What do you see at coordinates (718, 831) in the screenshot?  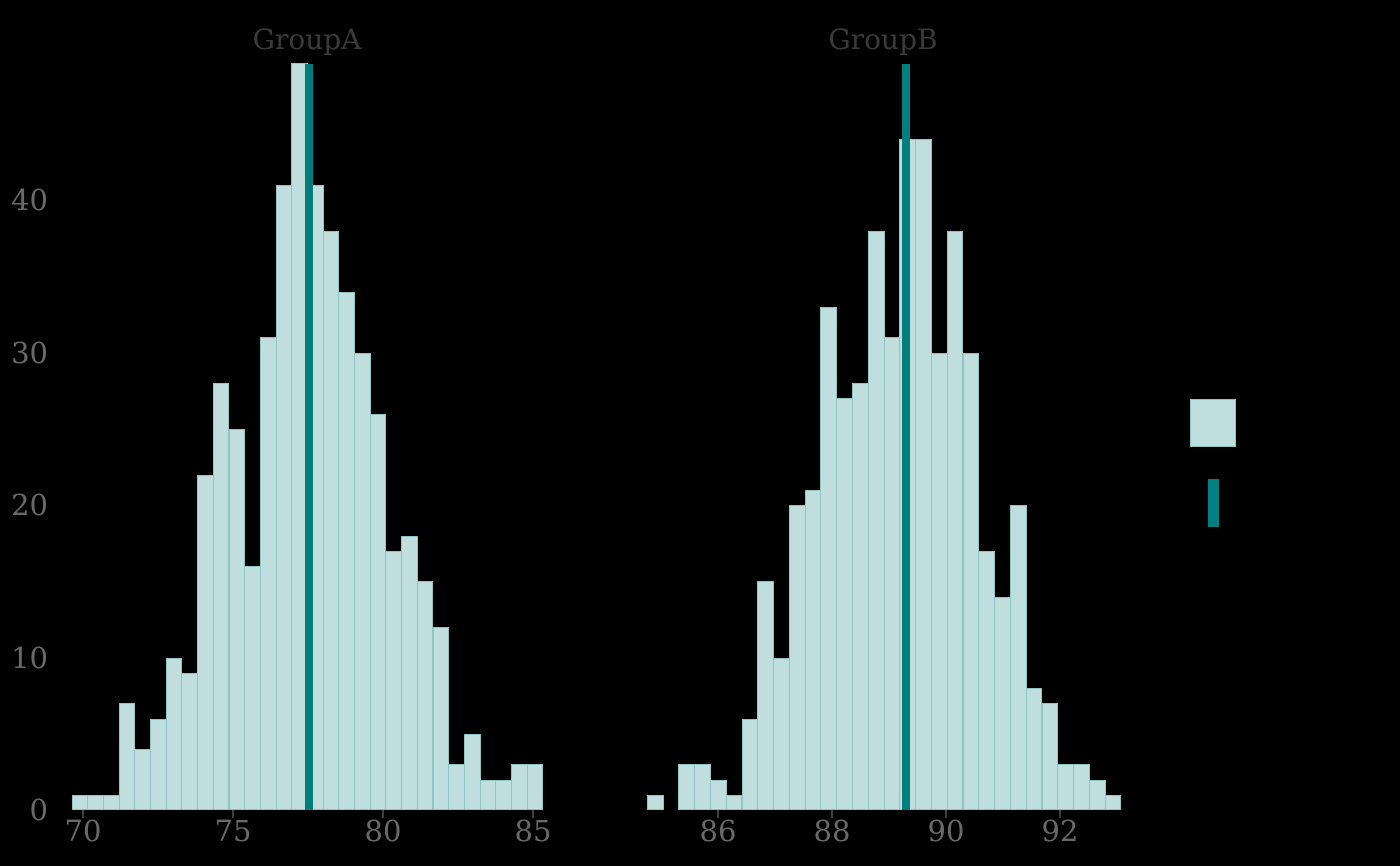 I see `x-tick-label-groupb-0: 86` at bounding box center [718, 831].